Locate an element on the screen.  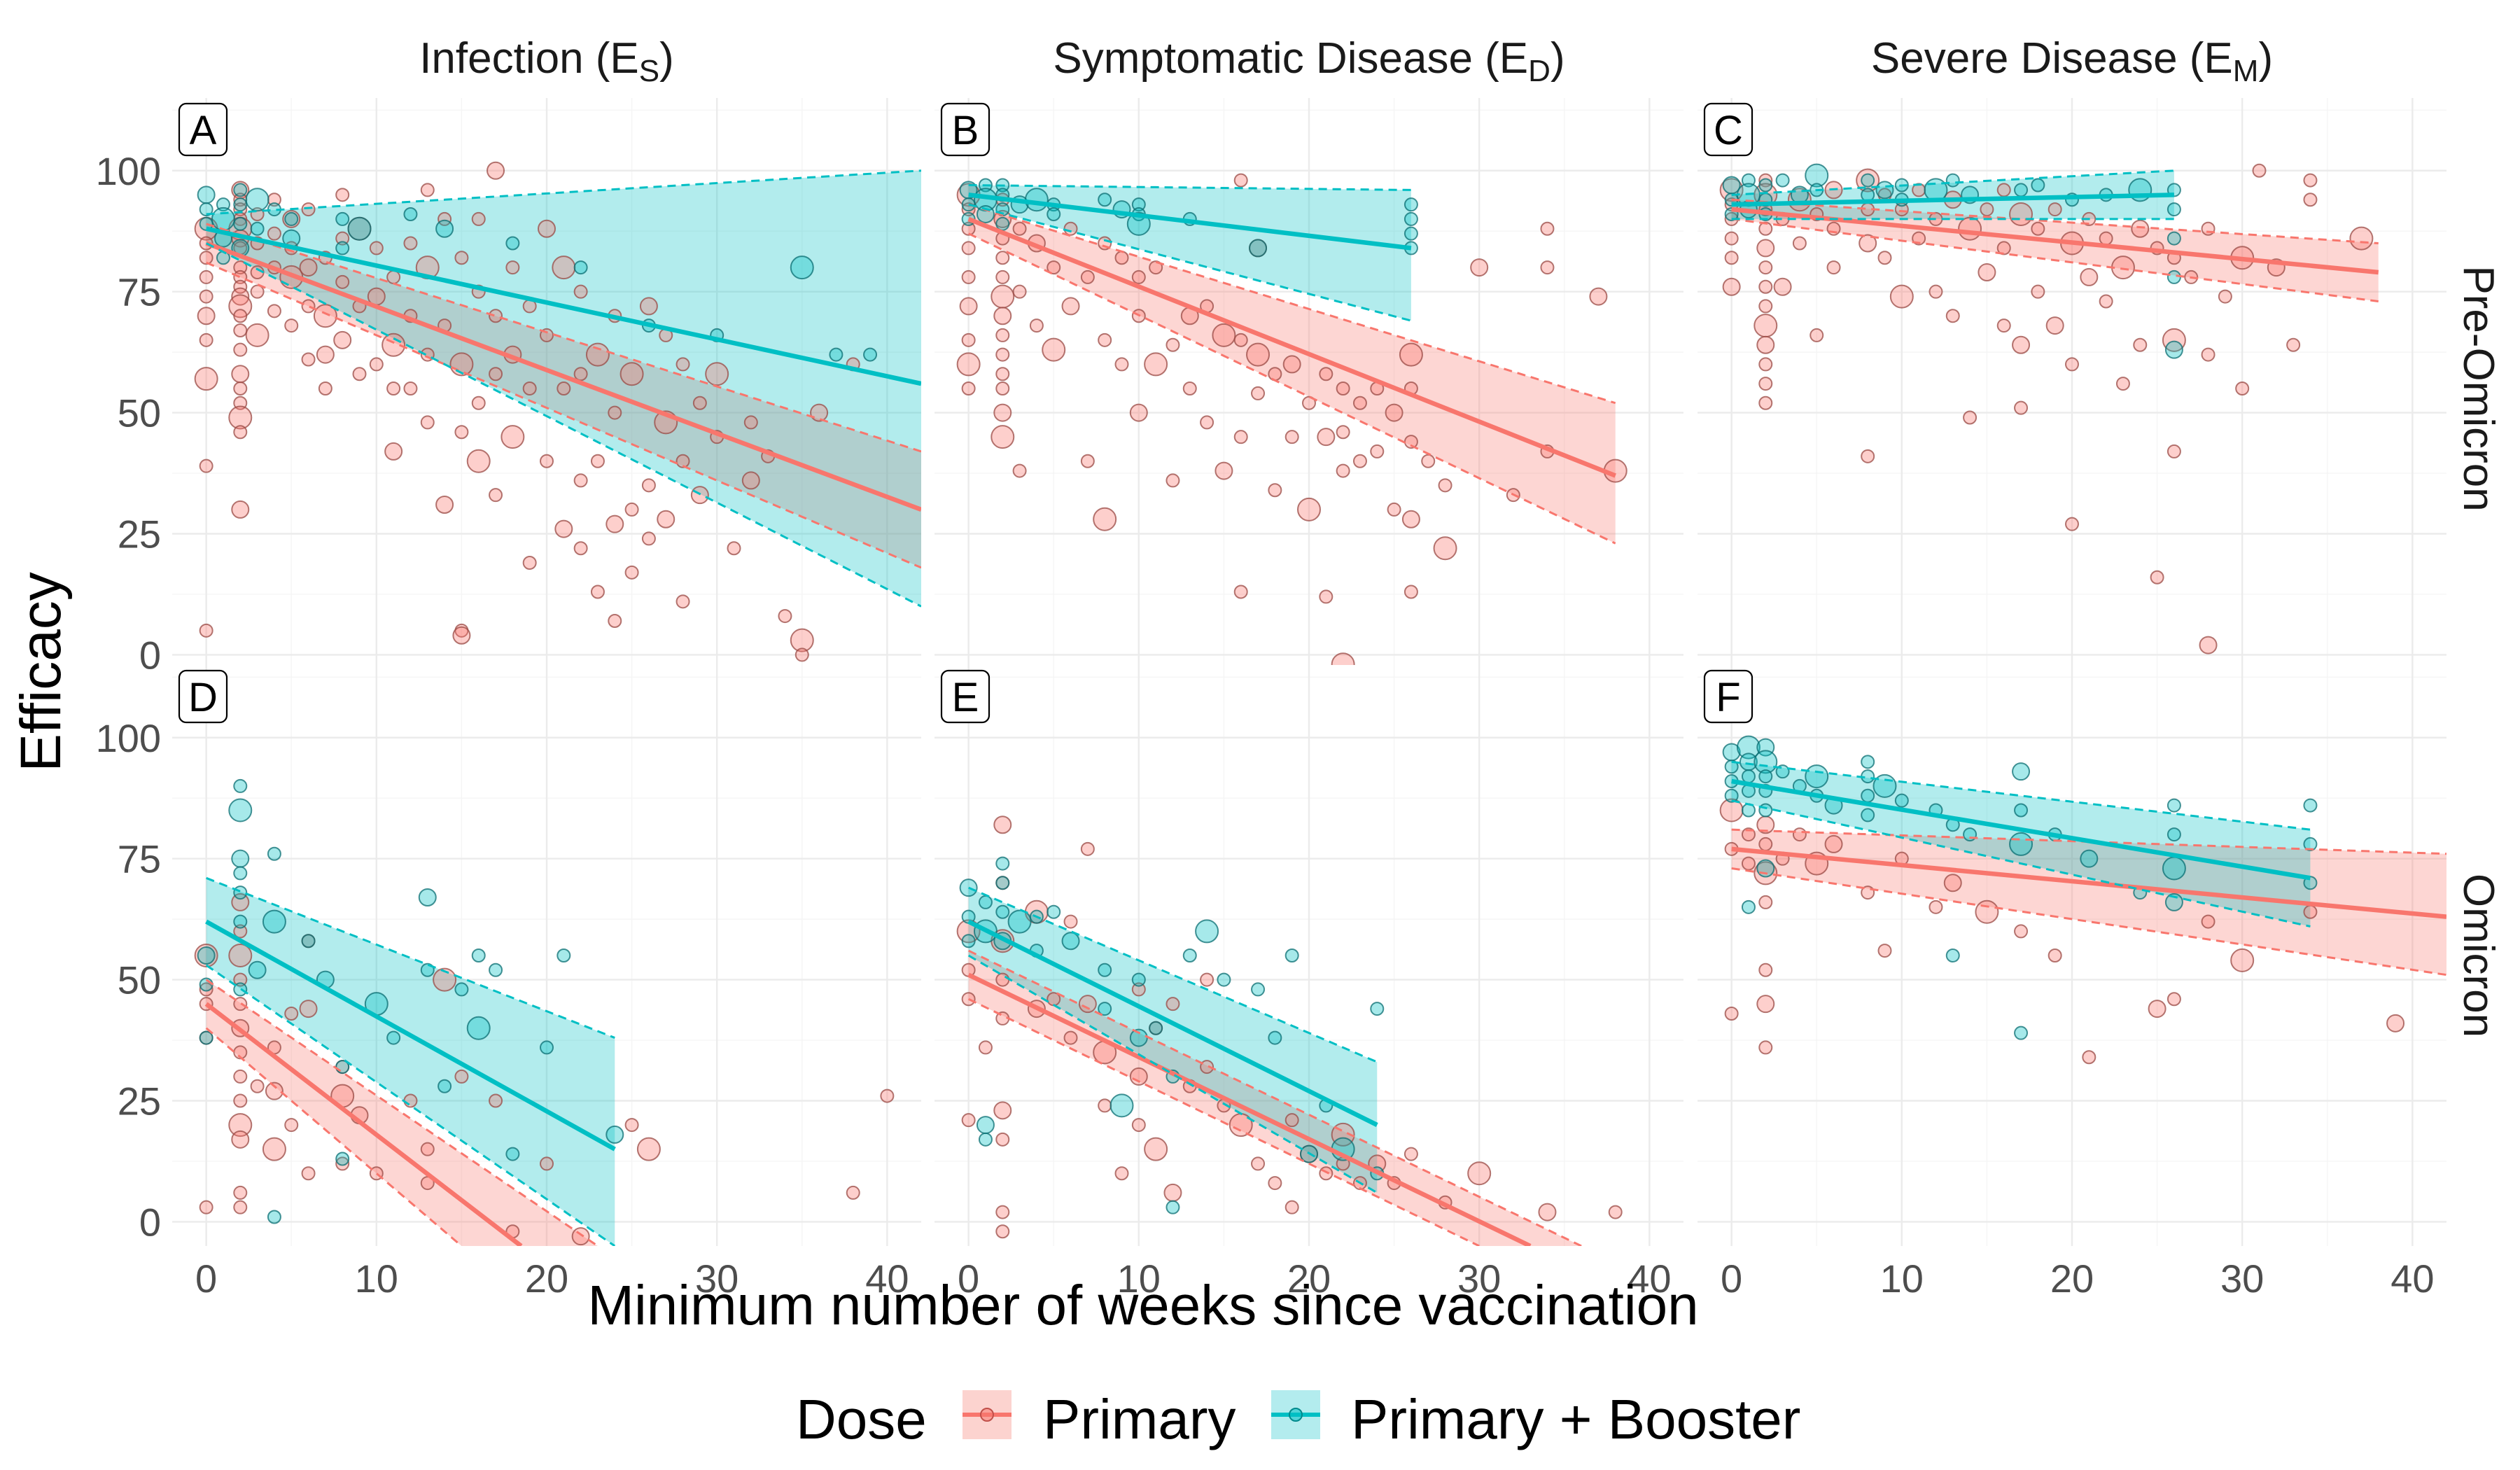
x-tick-label: 30 is located at coordinates (716, 1278).